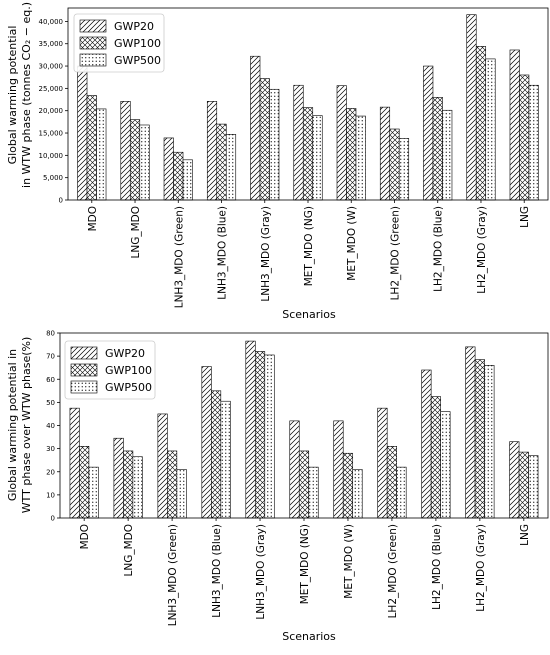 This screenshot has height=655, width=550. I want to click on legend-swatch-gwp500, so click(84, 387).